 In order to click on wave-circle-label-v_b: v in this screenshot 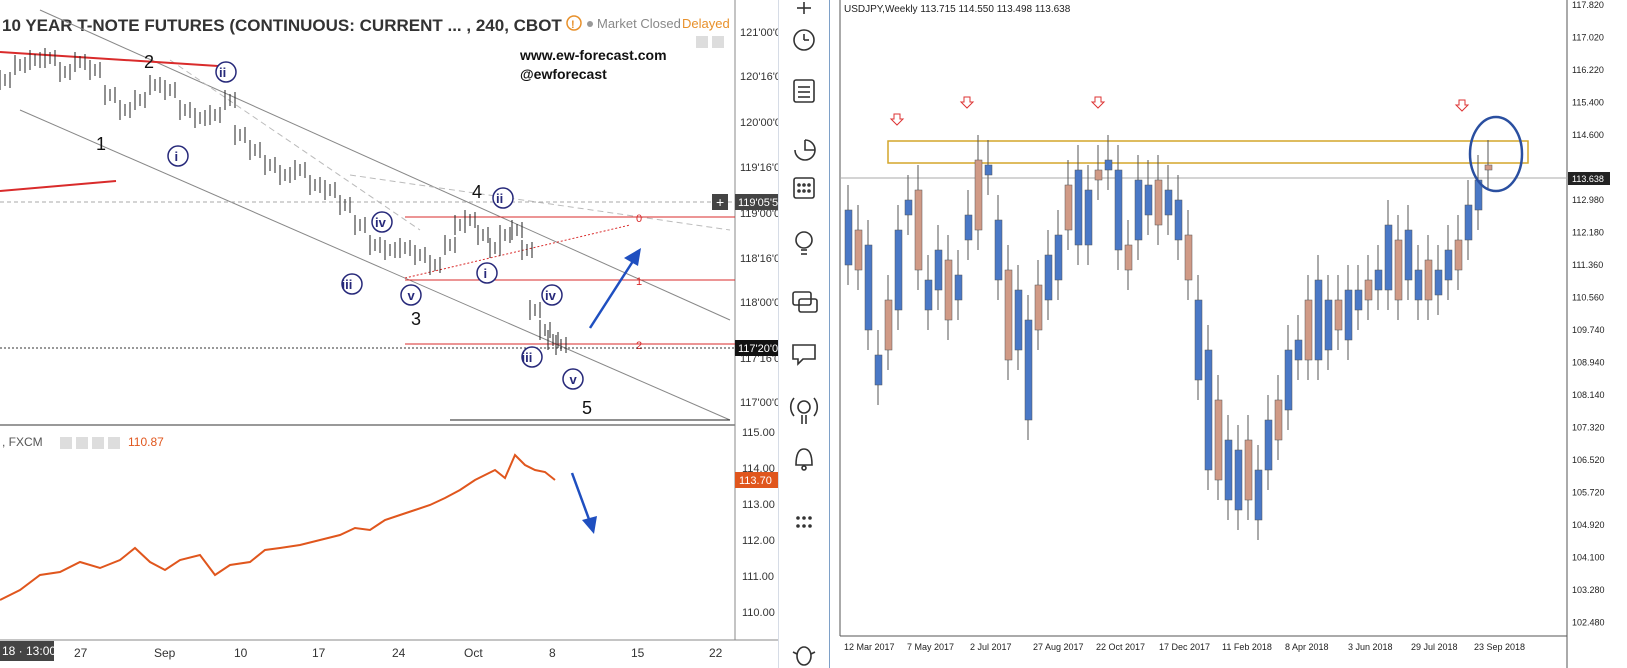, I will do `click(574, 379)`.